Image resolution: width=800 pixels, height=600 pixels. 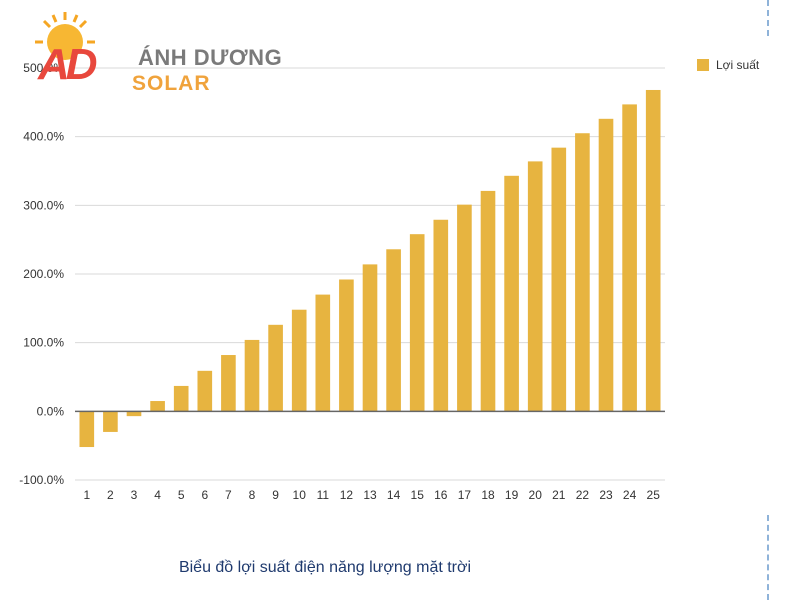 What do you see at coordinates (110, 495) in the screenshot?
I see `x-tick-label: 2` at bounding box center [110, 495].